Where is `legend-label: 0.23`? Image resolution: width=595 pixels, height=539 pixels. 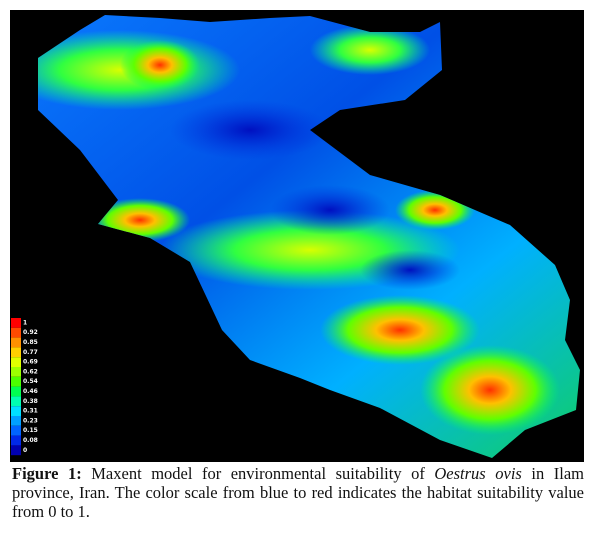 legend-label: 0.23 is located at coordinates (30, 420).